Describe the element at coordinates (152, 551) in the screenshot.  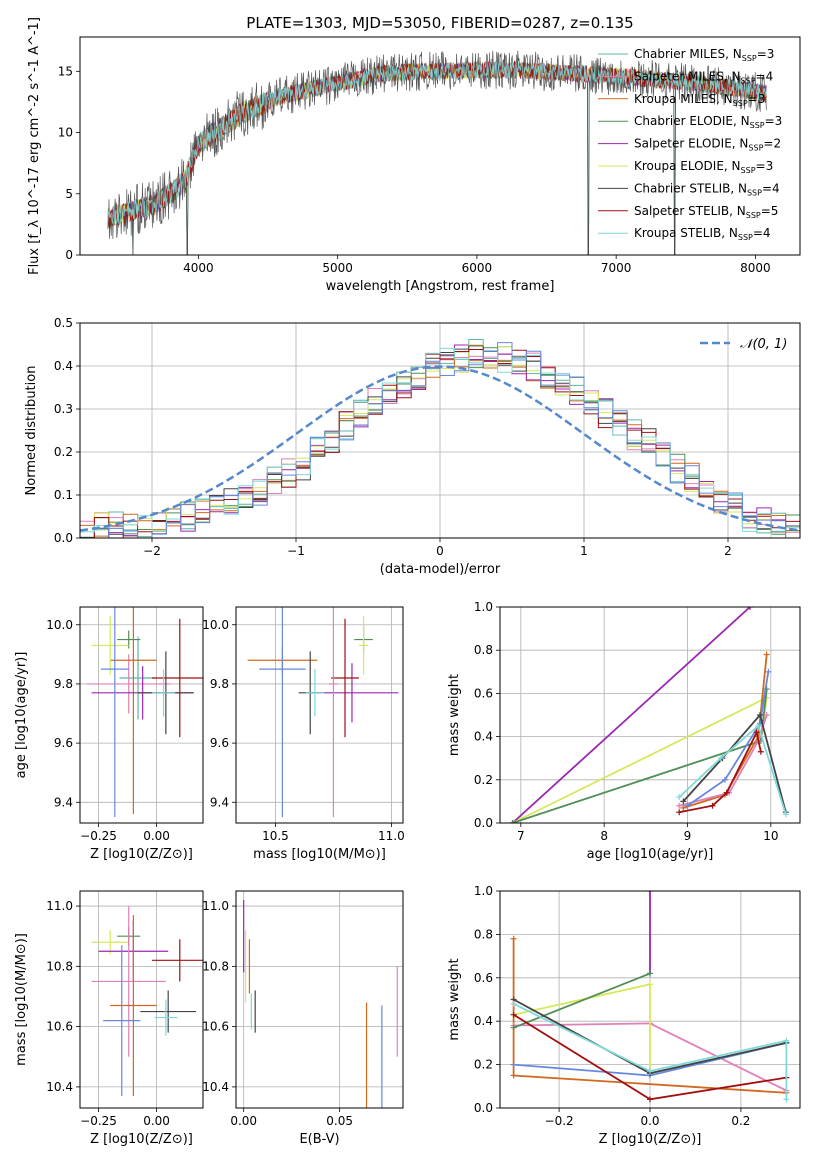
I see `x-tick-label: −2` at that location.